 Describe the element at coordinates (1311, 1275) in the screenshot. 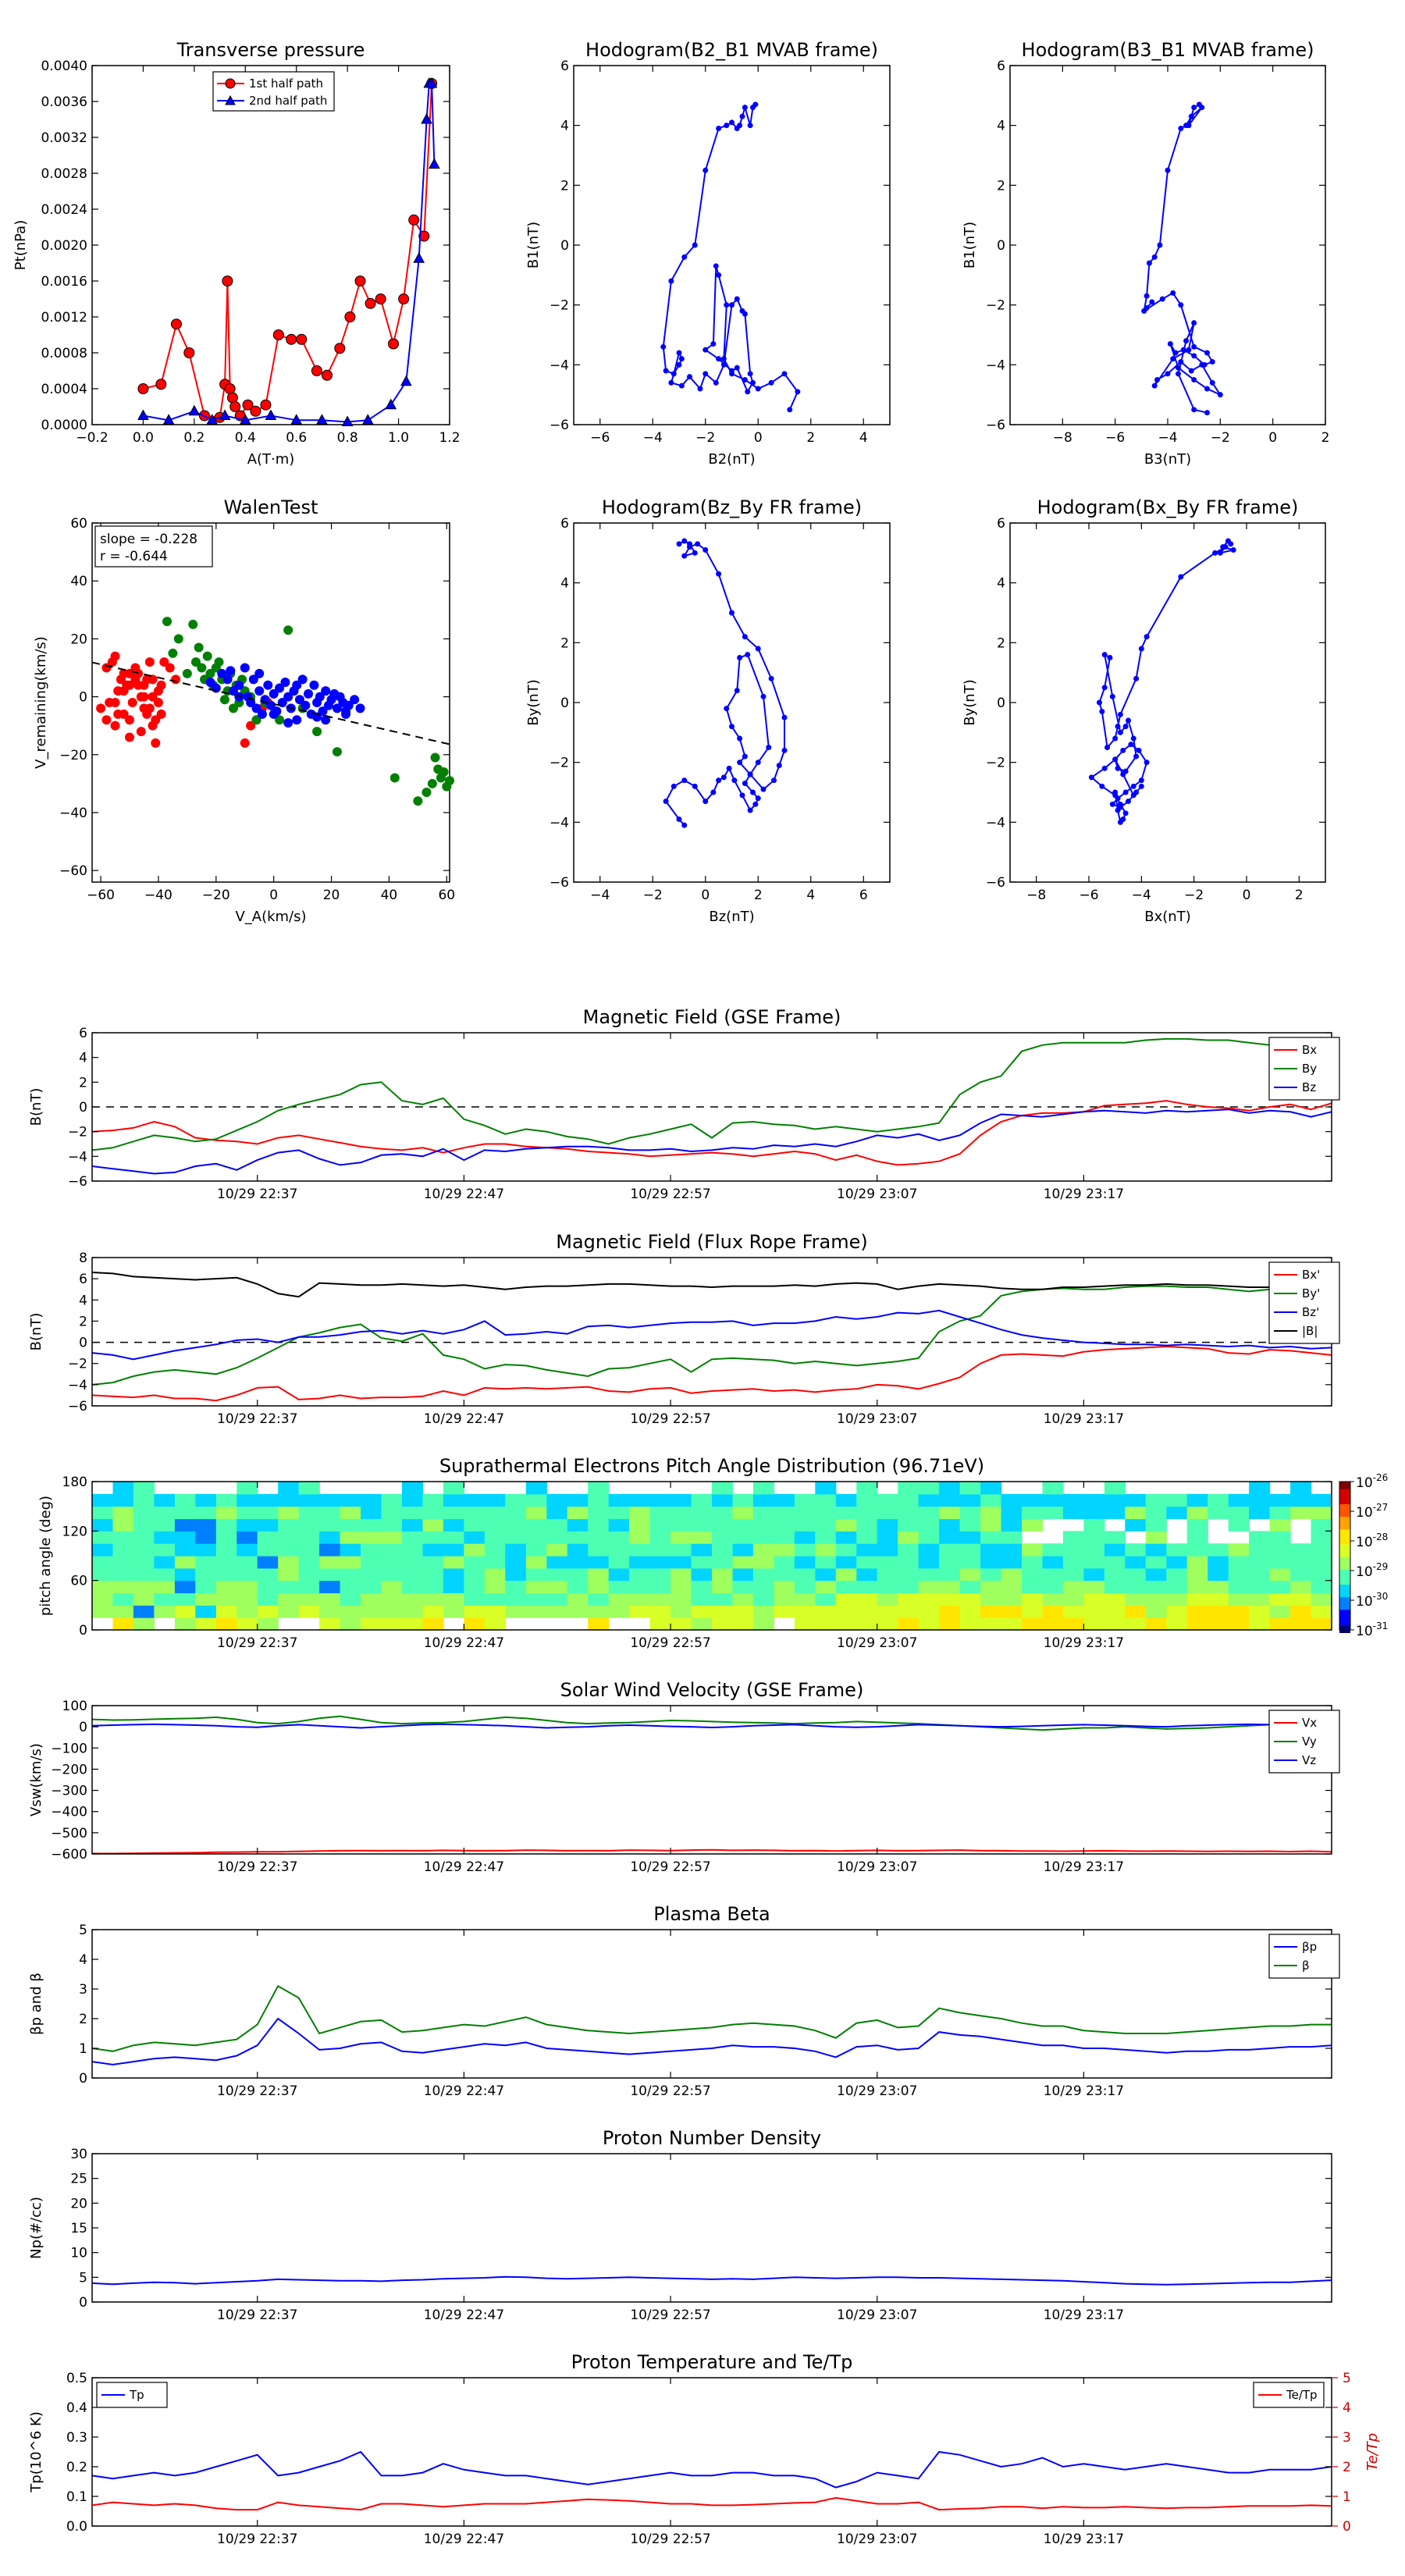

I see `legend-label: Bx'` at that location.